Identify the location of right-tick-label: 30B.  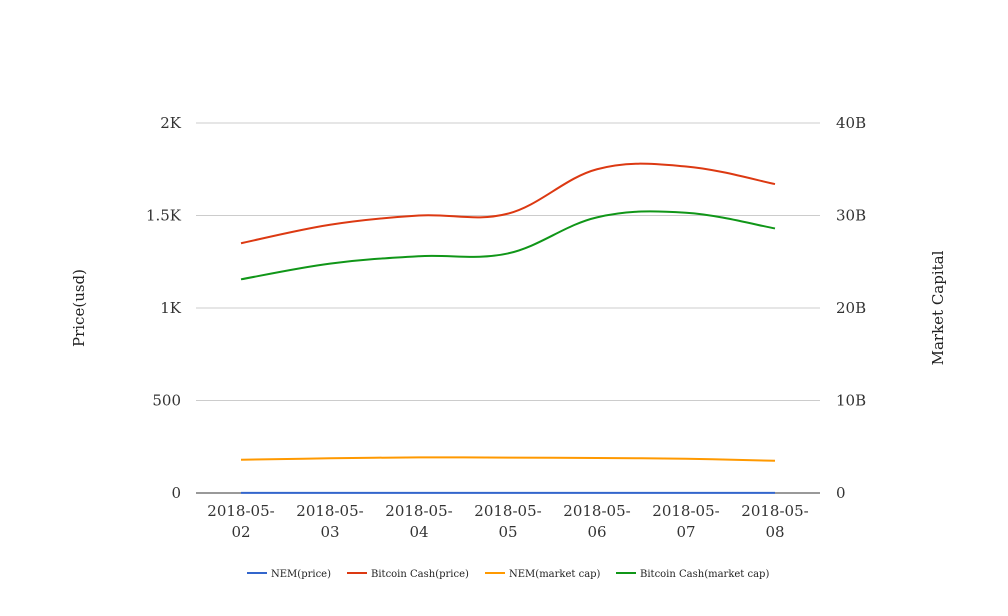
(851, 216).